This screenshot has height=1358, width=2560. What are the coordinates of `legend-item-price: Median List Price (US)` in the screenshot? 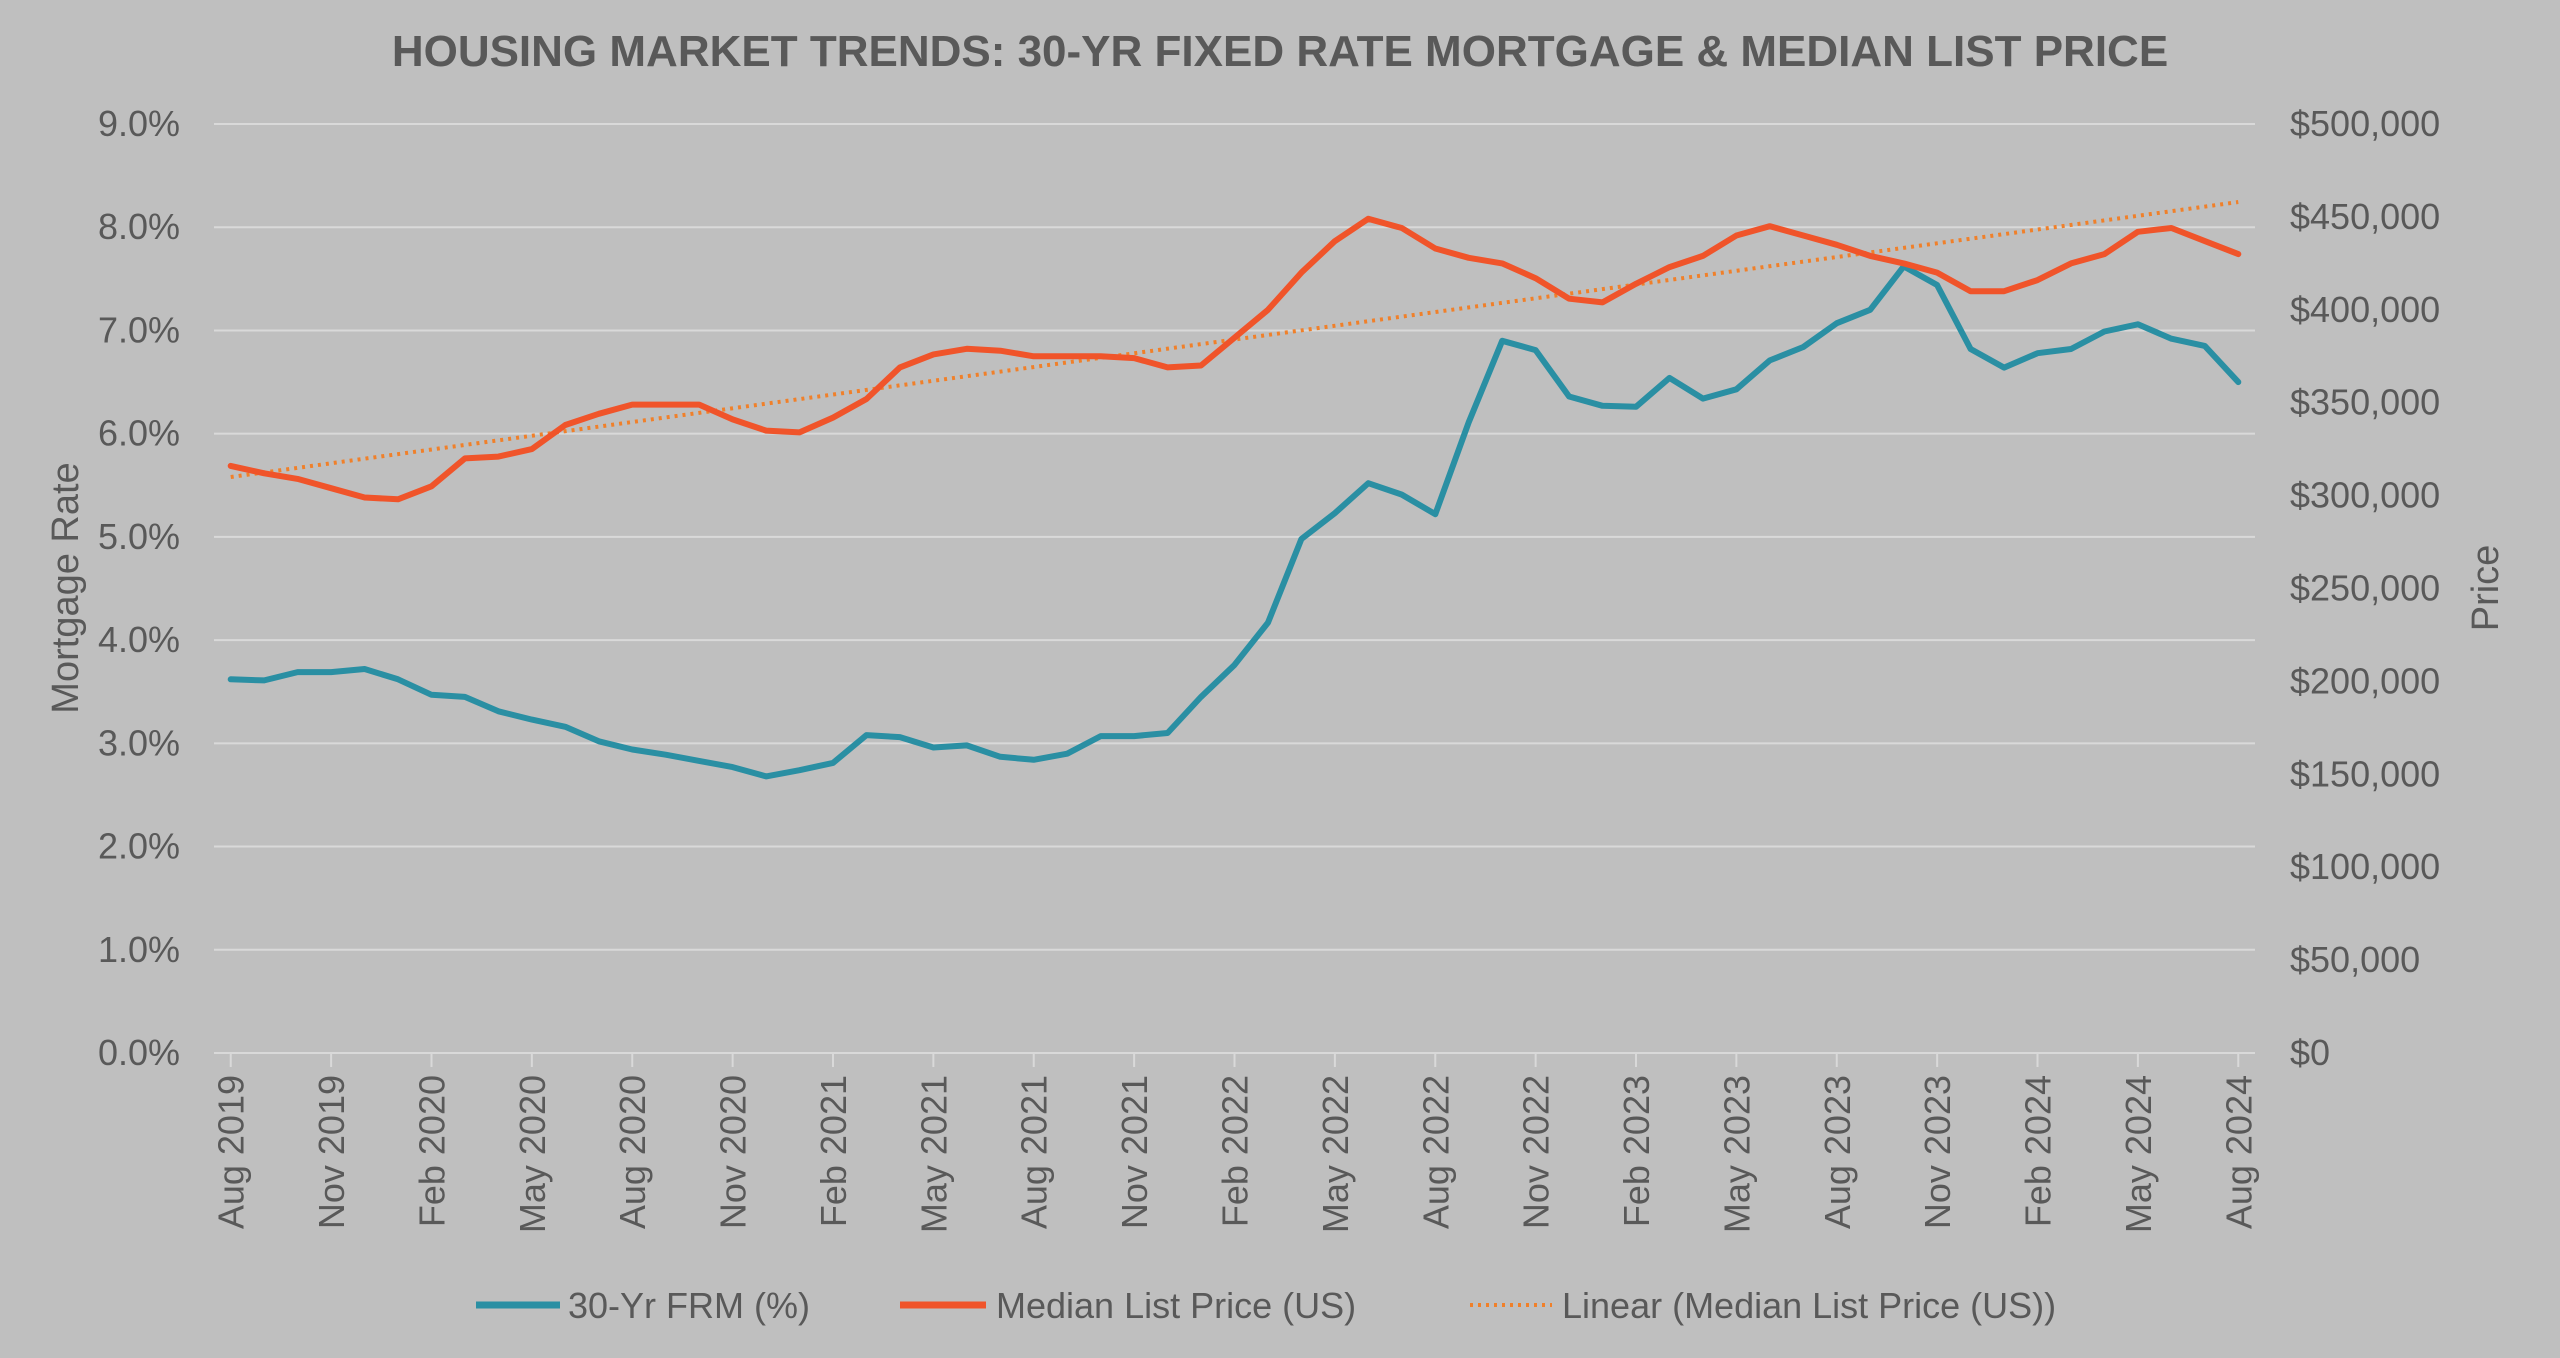 It's located at (1128, 1305).